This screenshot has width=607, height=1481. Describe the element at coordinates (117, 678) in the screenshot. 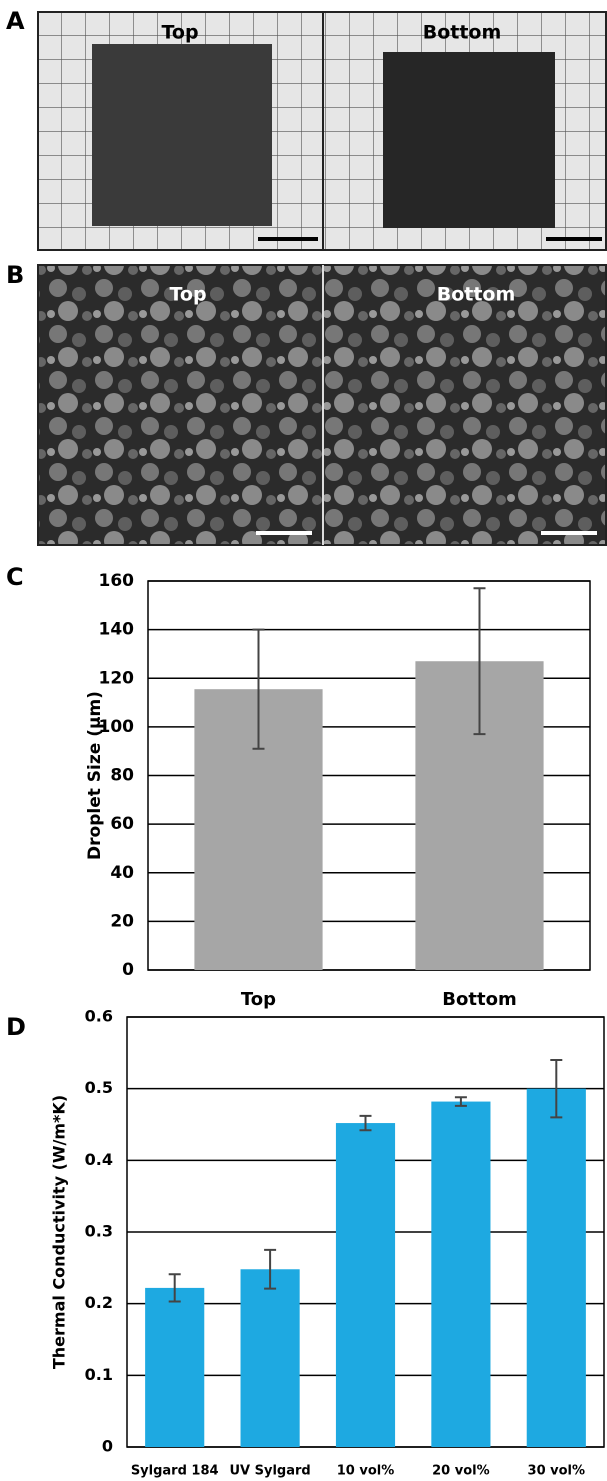

I see `y-tick-label: 120` at that location.